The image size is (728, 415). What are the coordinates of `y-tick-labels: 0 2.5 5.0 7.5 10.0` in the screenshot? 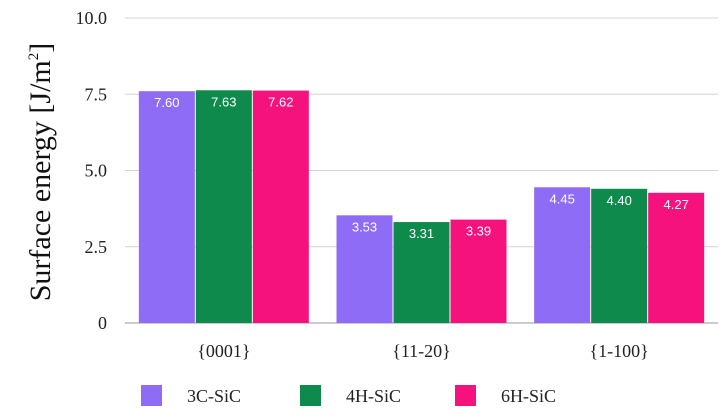 It's located at (92, 170).